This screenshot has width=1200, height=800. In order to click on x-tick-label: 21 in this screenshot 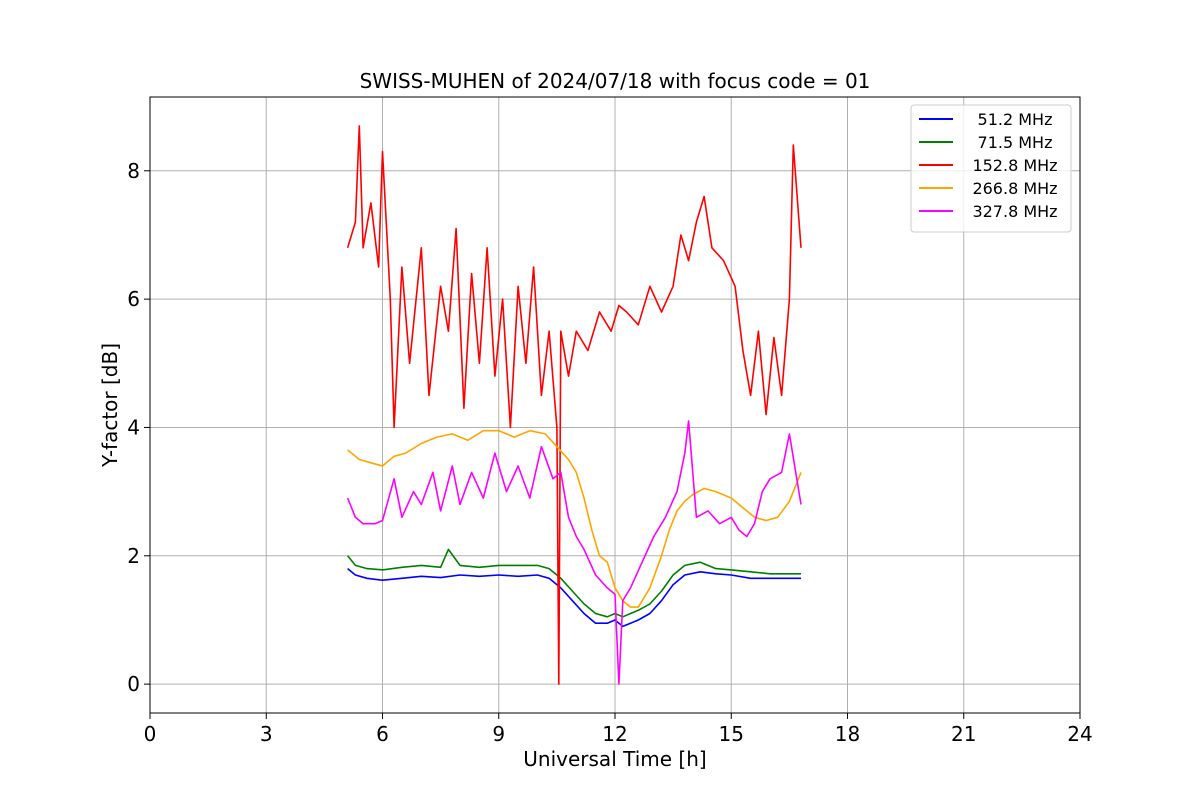, I will do `click(963, 734)`.